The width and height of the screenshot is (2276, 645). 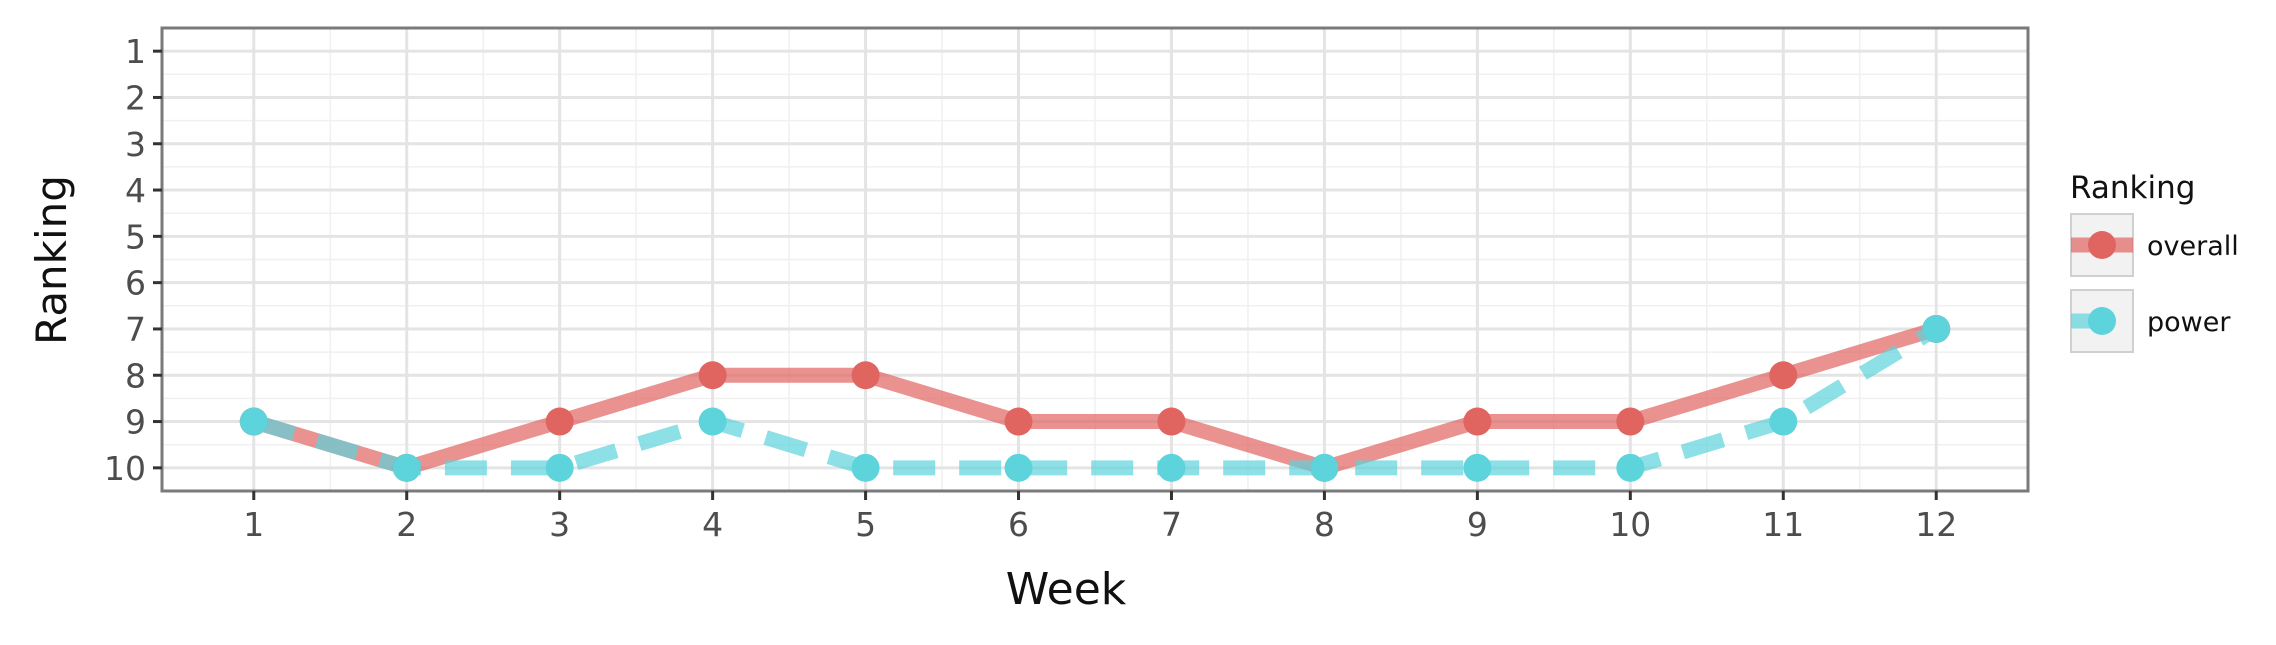 I want to click on x-tick-label: 12, so click(x=1936, y=524).